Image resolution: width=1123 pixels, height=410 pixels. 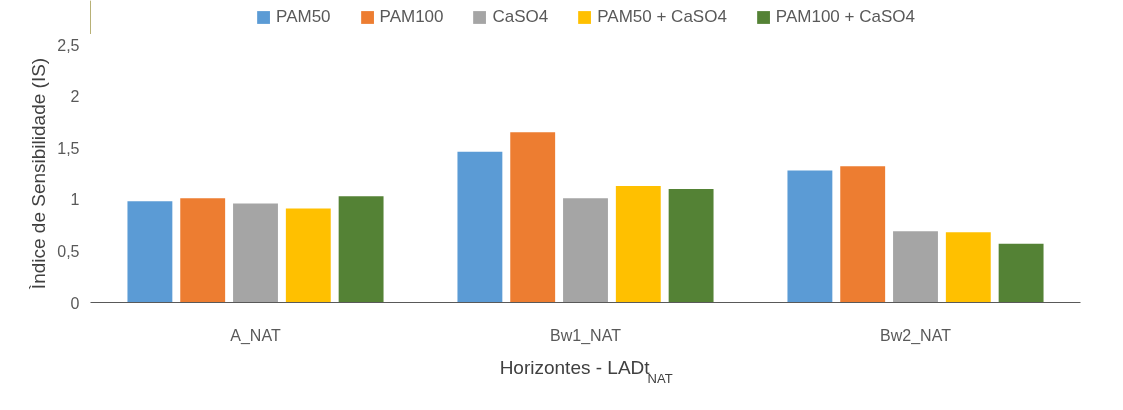 I want to click on legend-label: CaSO4, so click(x=520, y=17).